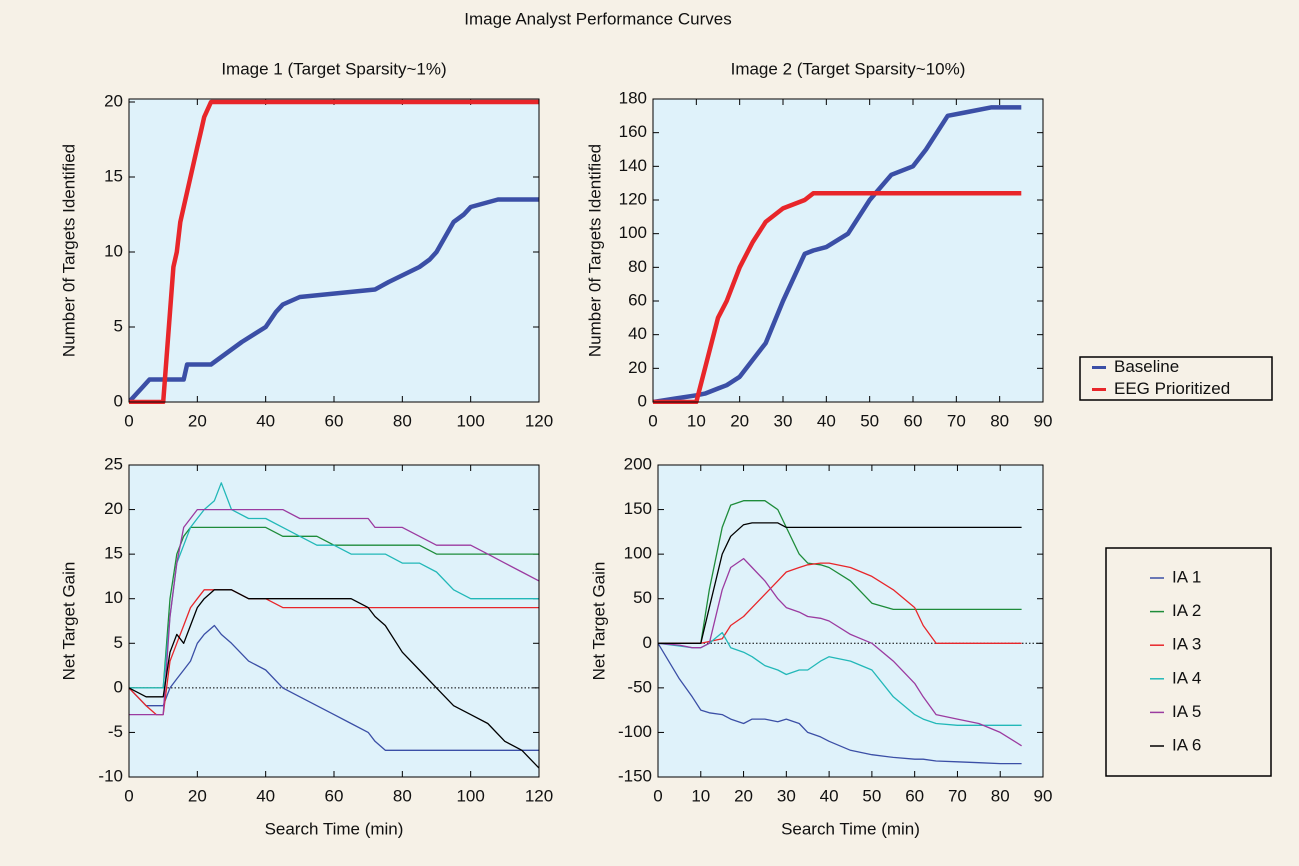 The image size is (1299, 866). Describe the element at coordinates (1186, 677) in the screenshot. I see `legend-label: IA 4` at that location.